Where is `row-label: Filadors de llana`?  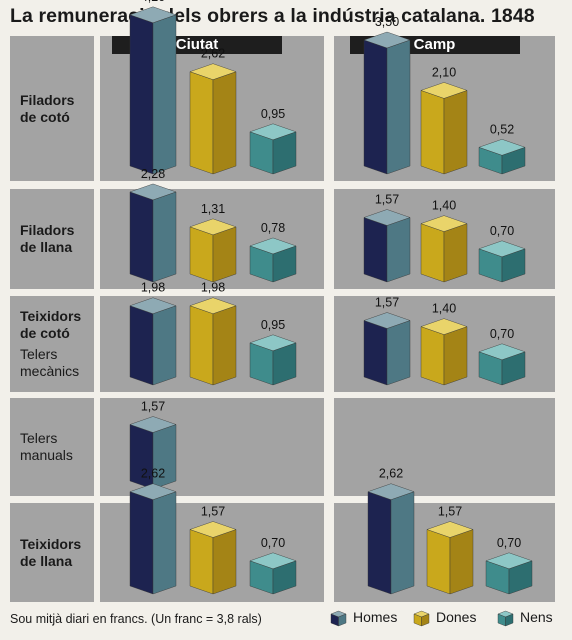 row-label: Filadors de llana is located at coordinates (47, 239).